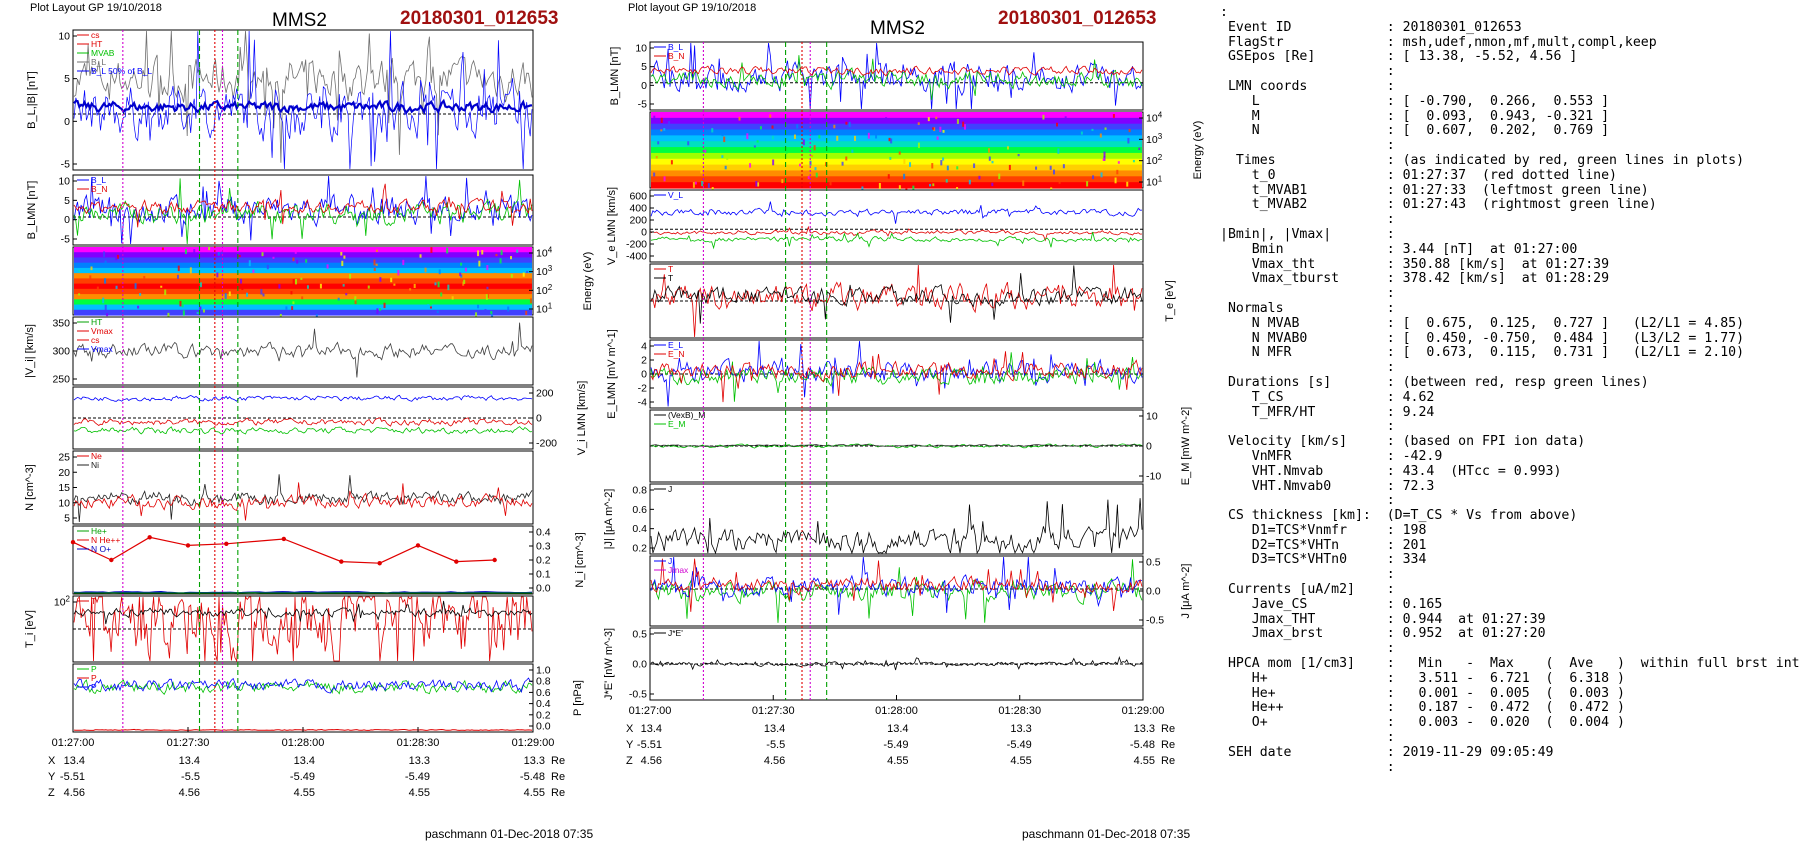 The height and width of the screenshot is (841, 1804). What do you see at coordinates (1020, 729) in the screenshot?
I see `ephemeris-value: 13.3` at bounding box center [1020, 729].